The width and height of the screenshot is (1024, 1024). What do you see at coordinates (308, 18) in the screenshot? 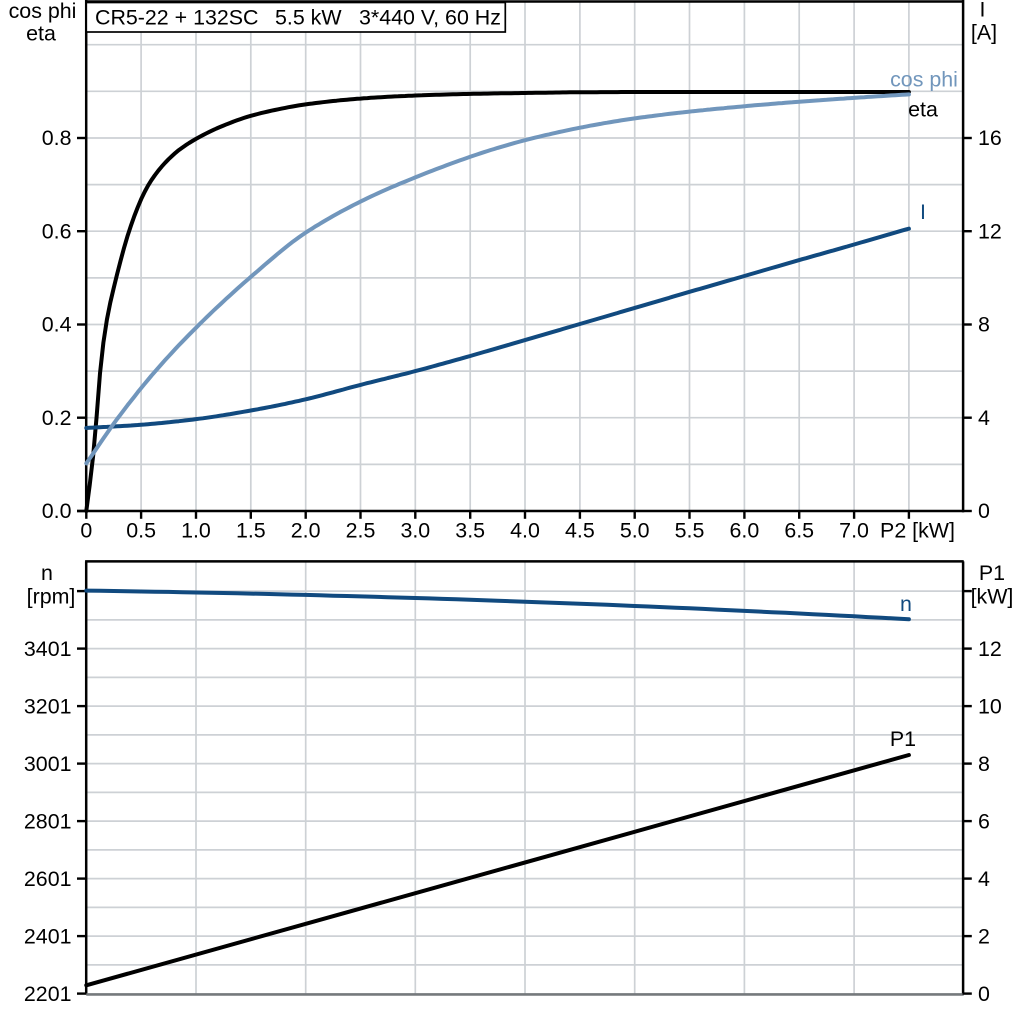
I see `svg-text: 5.5 kW` at bounding box center [308, 18].